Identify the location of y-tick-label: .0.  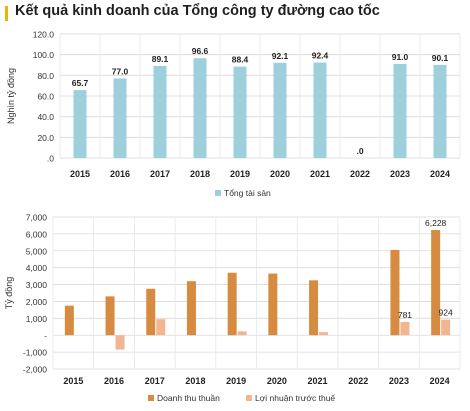
(50, 159).